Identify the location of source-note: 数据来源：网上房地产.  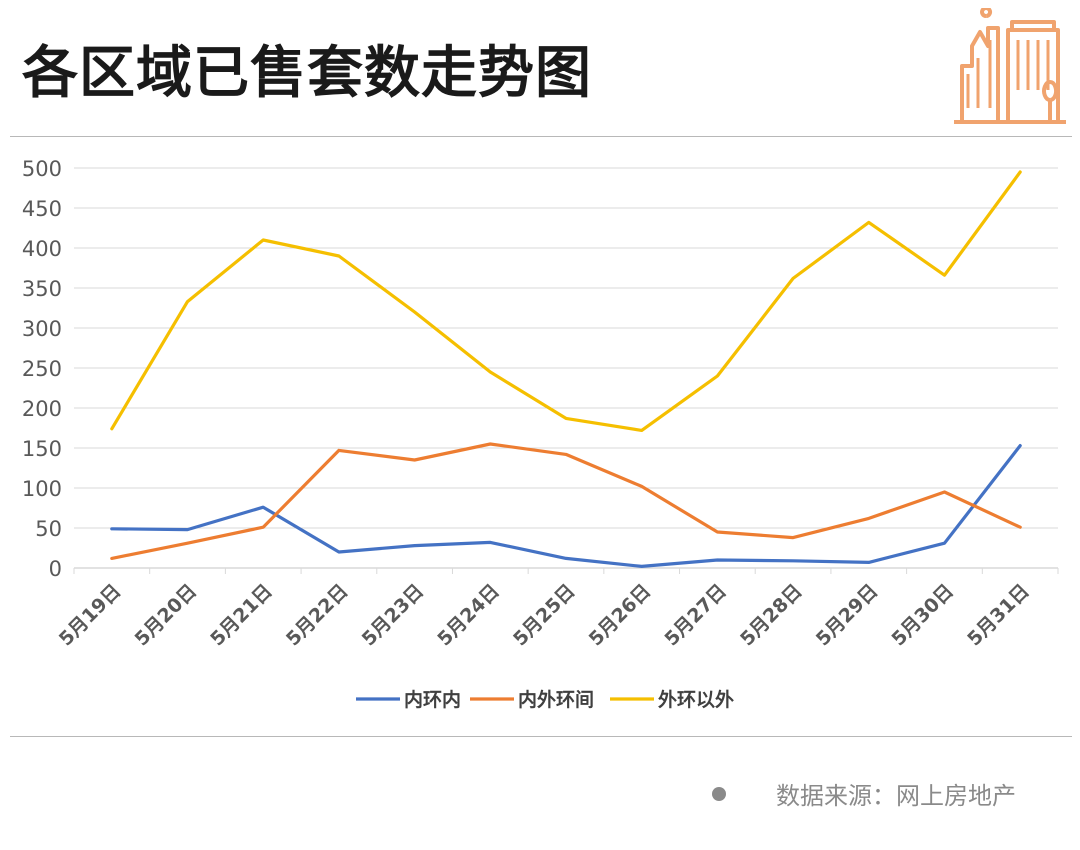
(864, 793).